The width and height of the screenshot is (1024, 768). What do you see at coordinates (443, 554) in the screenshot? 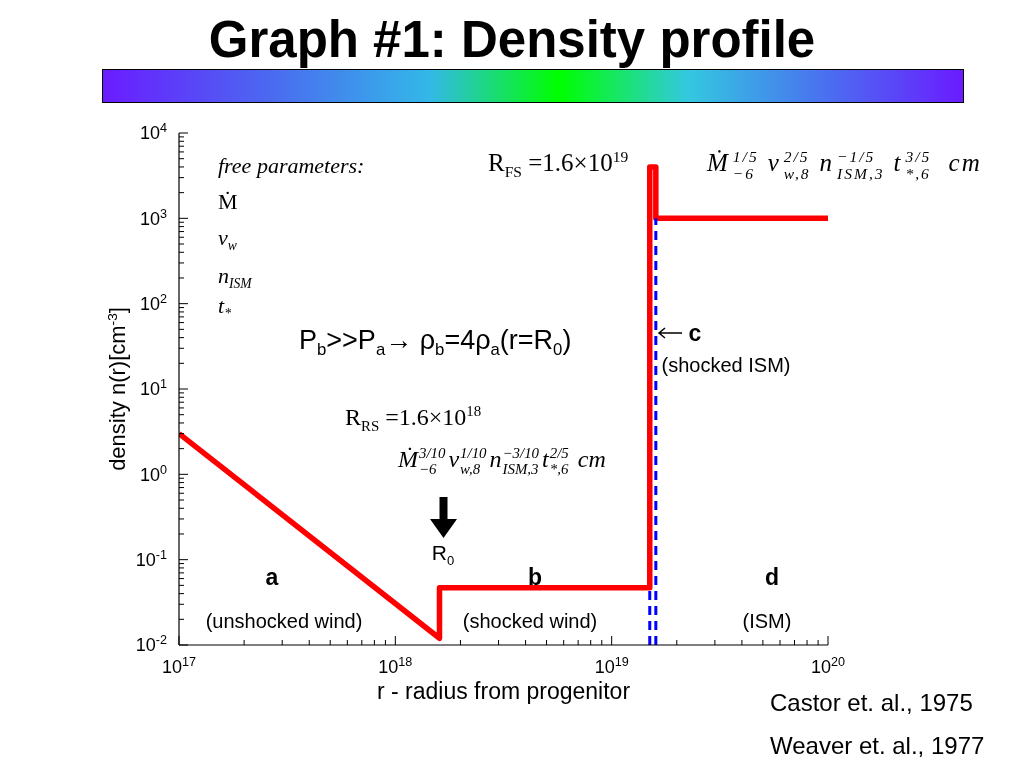
I see `annotation: R$_{0}$` at bounding box center [443, 554].